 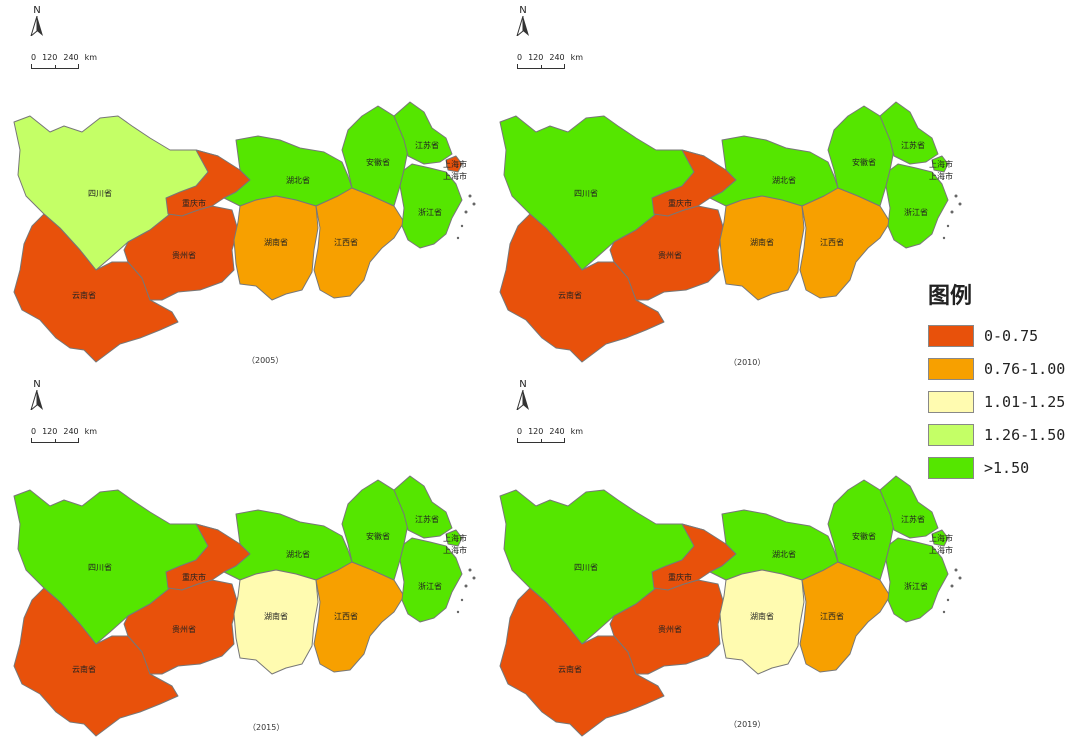 What do you see at coordinates (1025, 434) in the screenshot?
I see `legend-label: 1.26-1.50` at bounding box center [1025, 434].